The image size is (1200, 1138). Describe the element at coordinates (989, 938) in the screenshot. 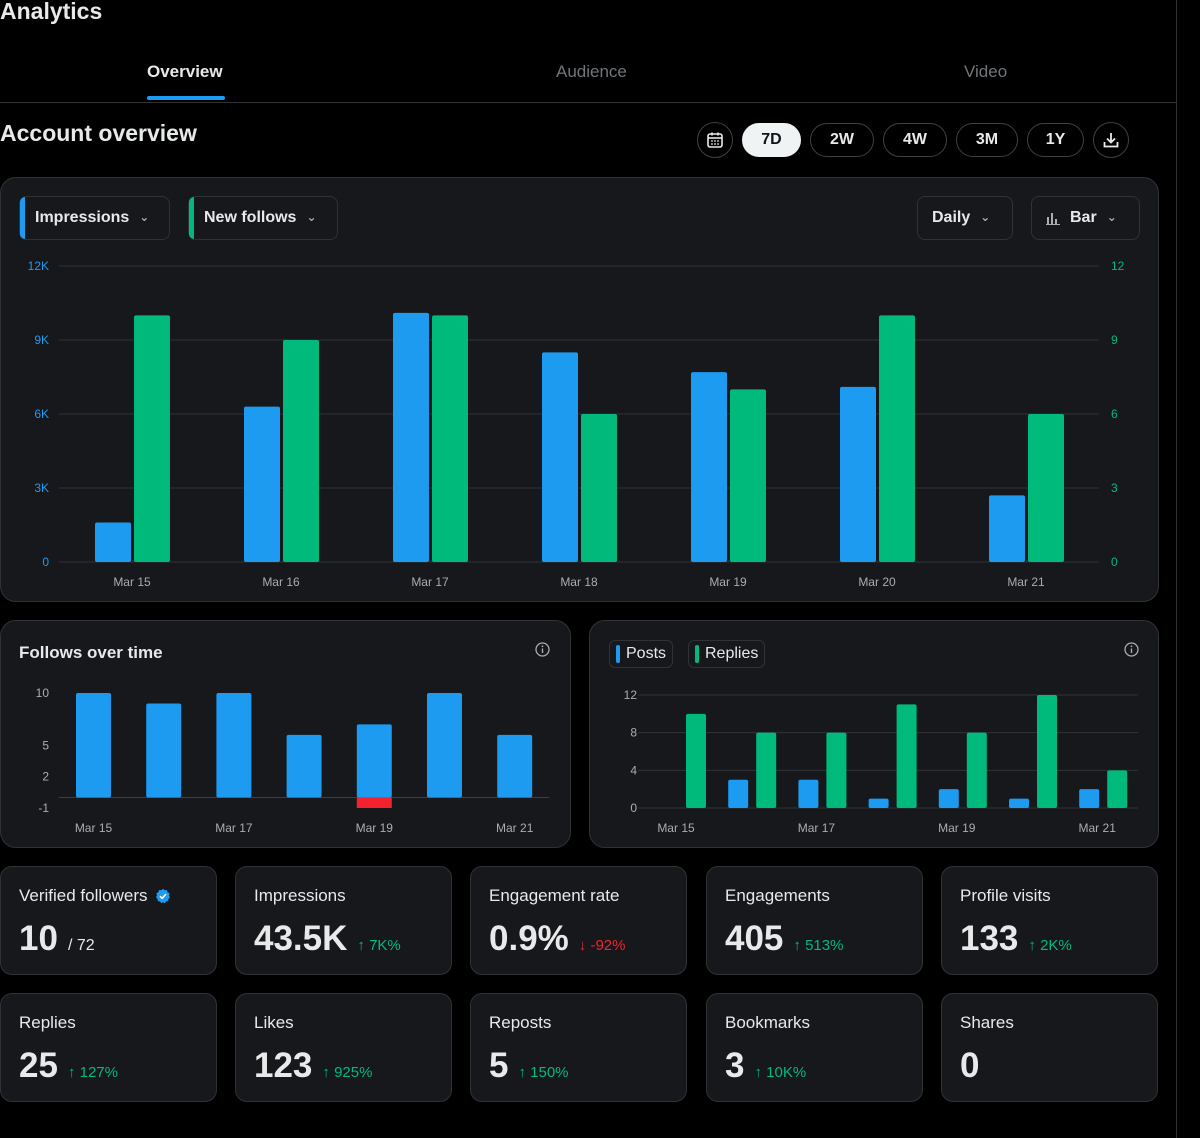

I see `stat-value: 133` at that location.